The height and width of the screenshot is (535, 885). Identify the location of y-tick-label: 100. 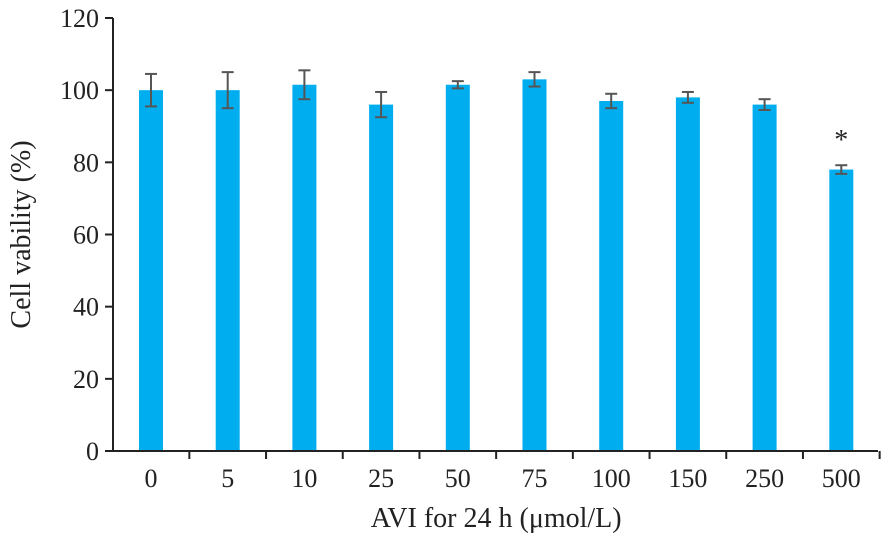
(79, 90).